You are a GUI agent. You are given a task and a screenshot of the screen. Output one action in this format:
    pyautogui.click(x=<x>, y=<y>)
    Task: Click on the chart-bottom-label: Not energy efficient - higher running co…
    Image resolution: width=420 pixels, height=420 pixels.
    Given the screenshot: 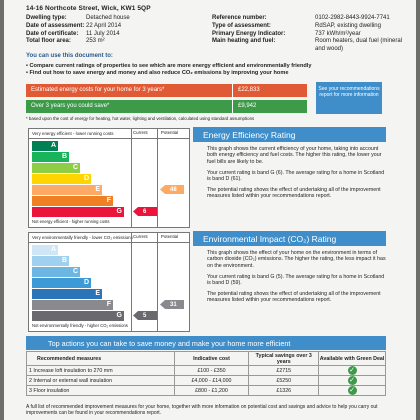 What is the action you would take?
    pyautogui.click(x=71, y=221)
    